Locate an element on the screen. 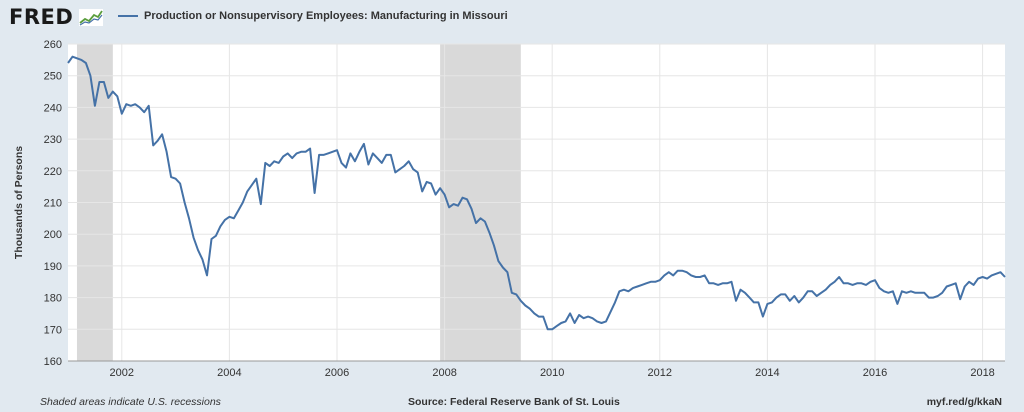 The height and width of the screenshot is (412, 1024). fred-logo: FRED is located at coordinates (41, 17).